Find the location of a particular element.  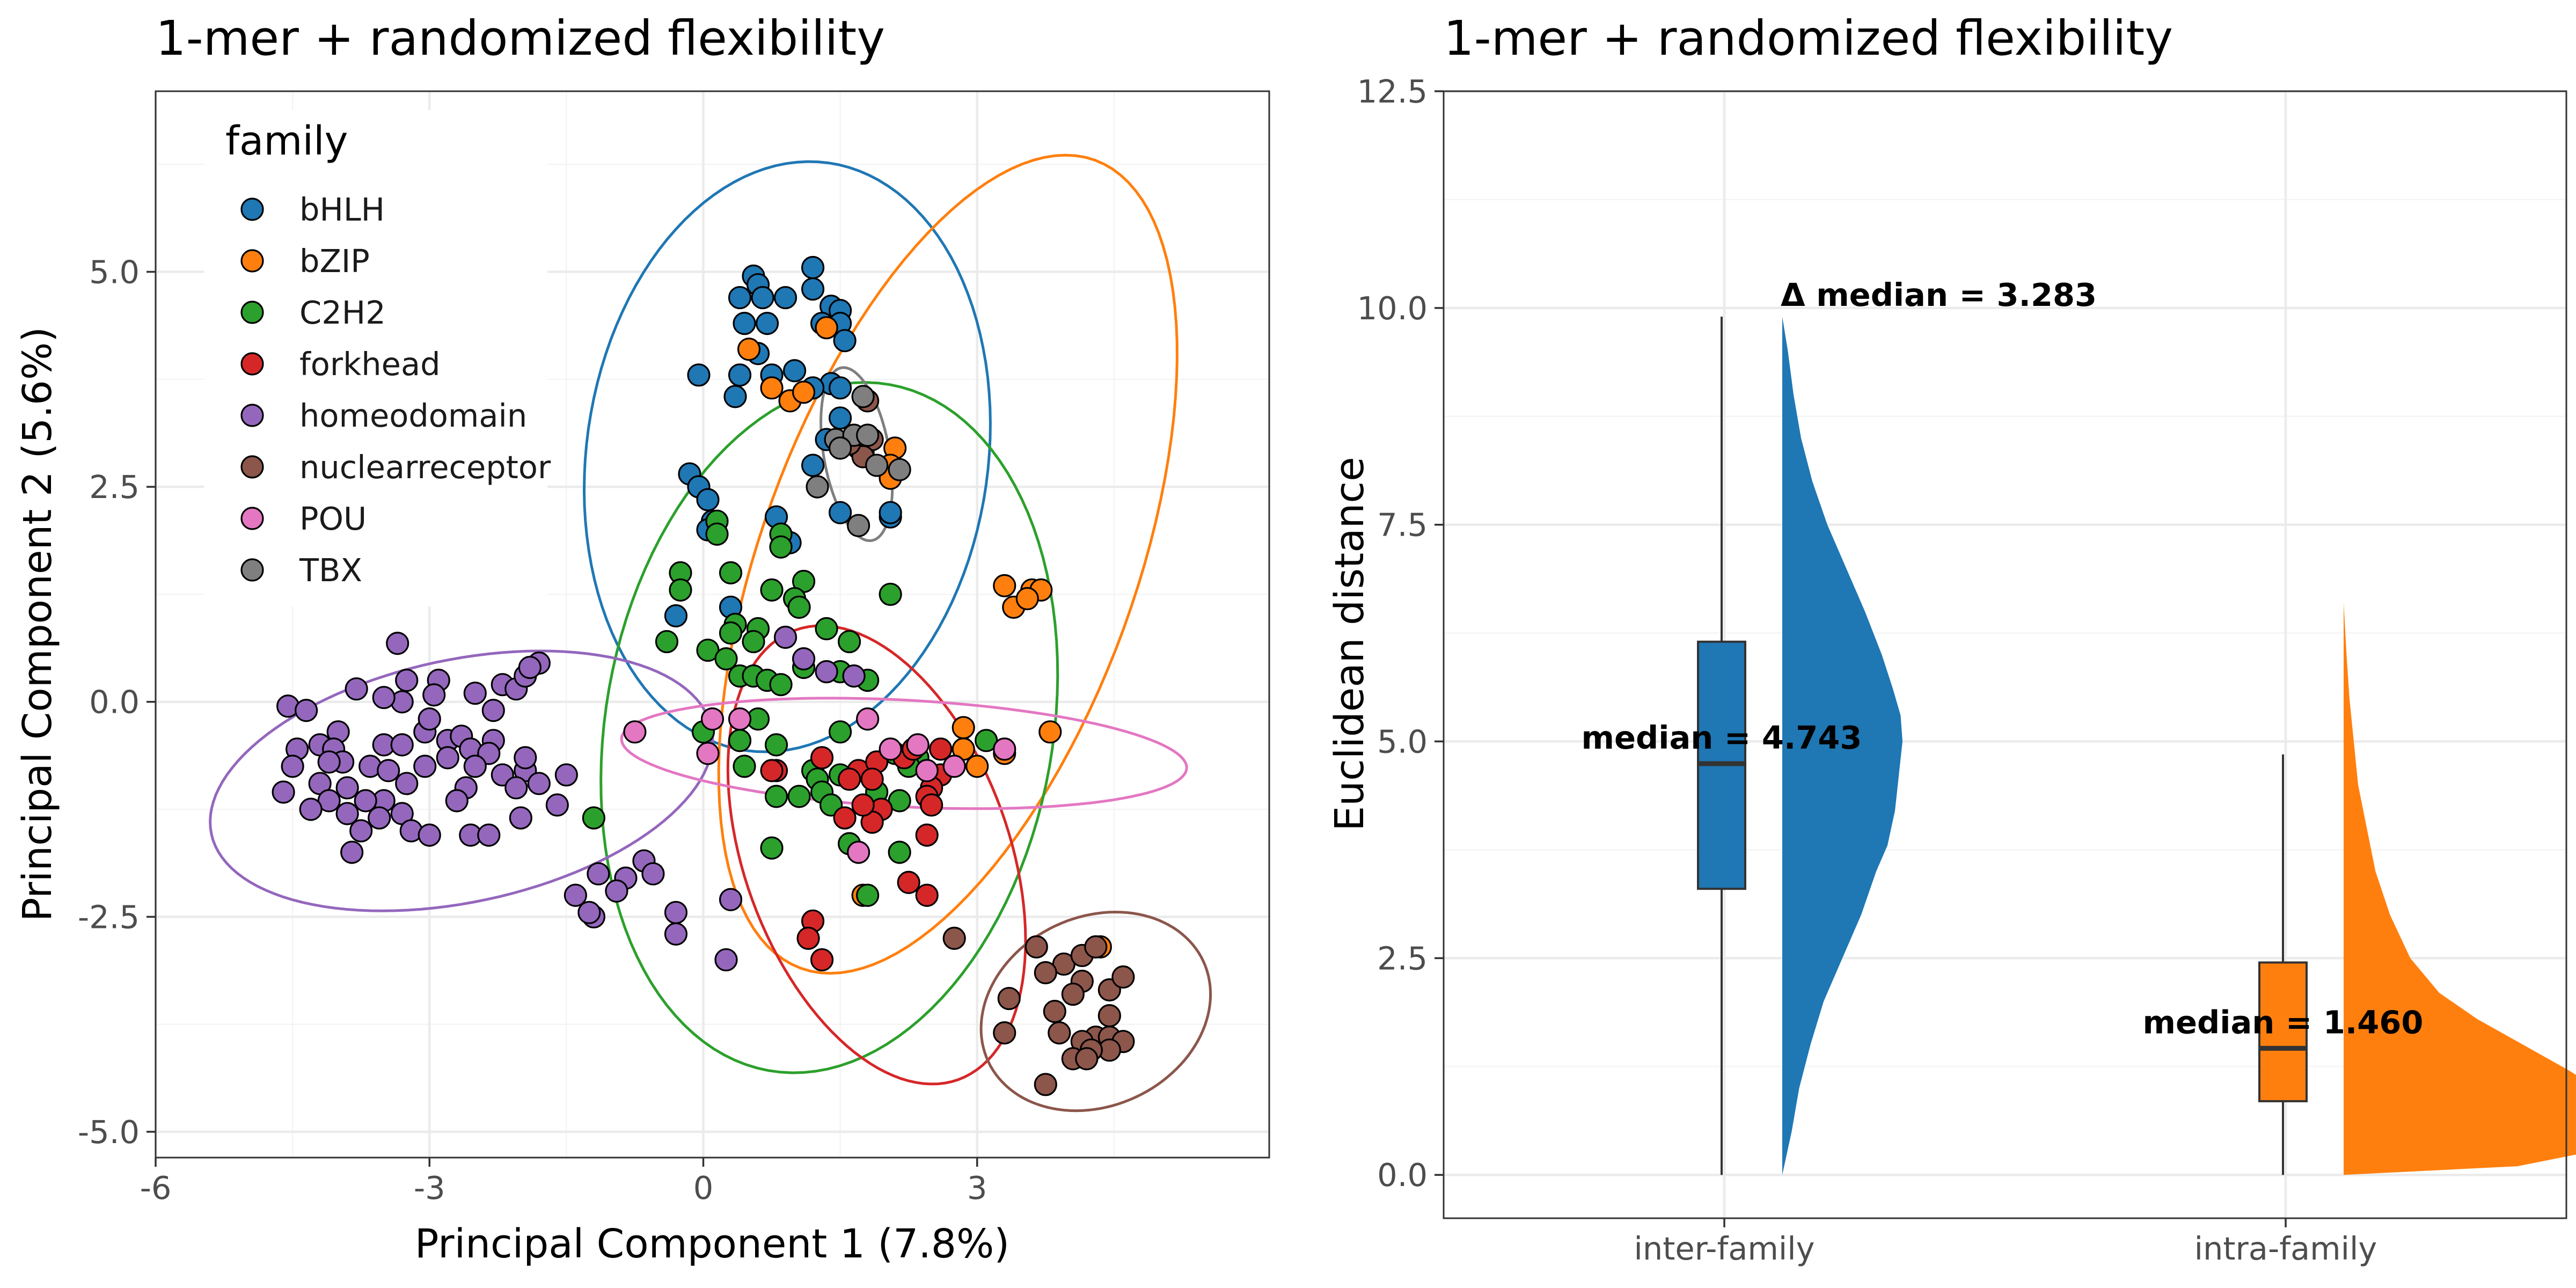

ellipse-nuclearreceptor is located at coordinates (1095, 1011).